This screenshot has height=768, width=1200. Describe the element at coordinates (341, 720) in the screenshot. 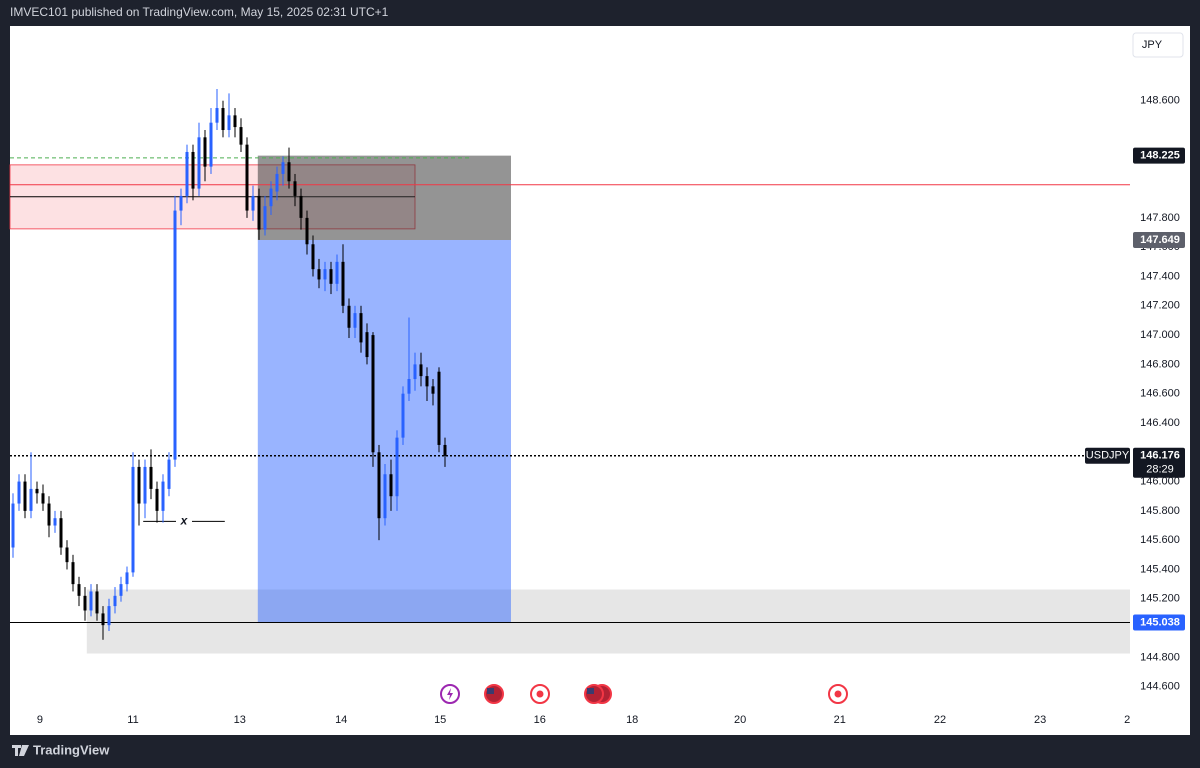

I see `x-tick-label: 14` at that location.